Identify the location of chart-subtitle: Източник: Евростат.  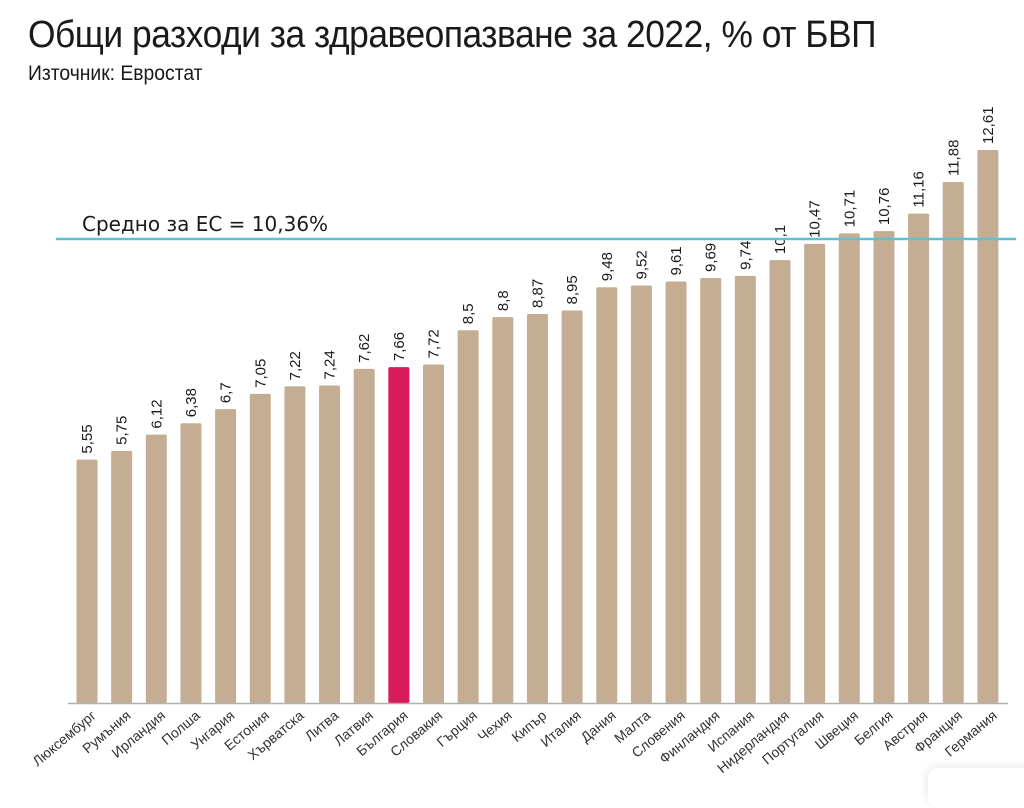
(115, 73).